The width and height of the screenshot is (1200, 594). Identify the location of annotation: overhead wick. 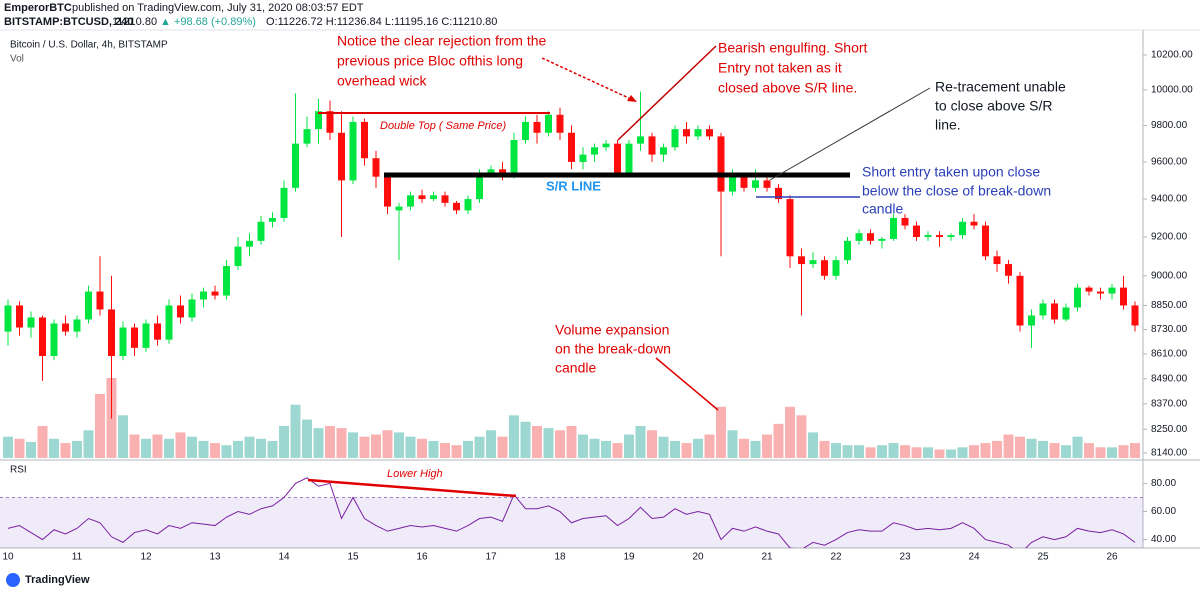
(382, 81).